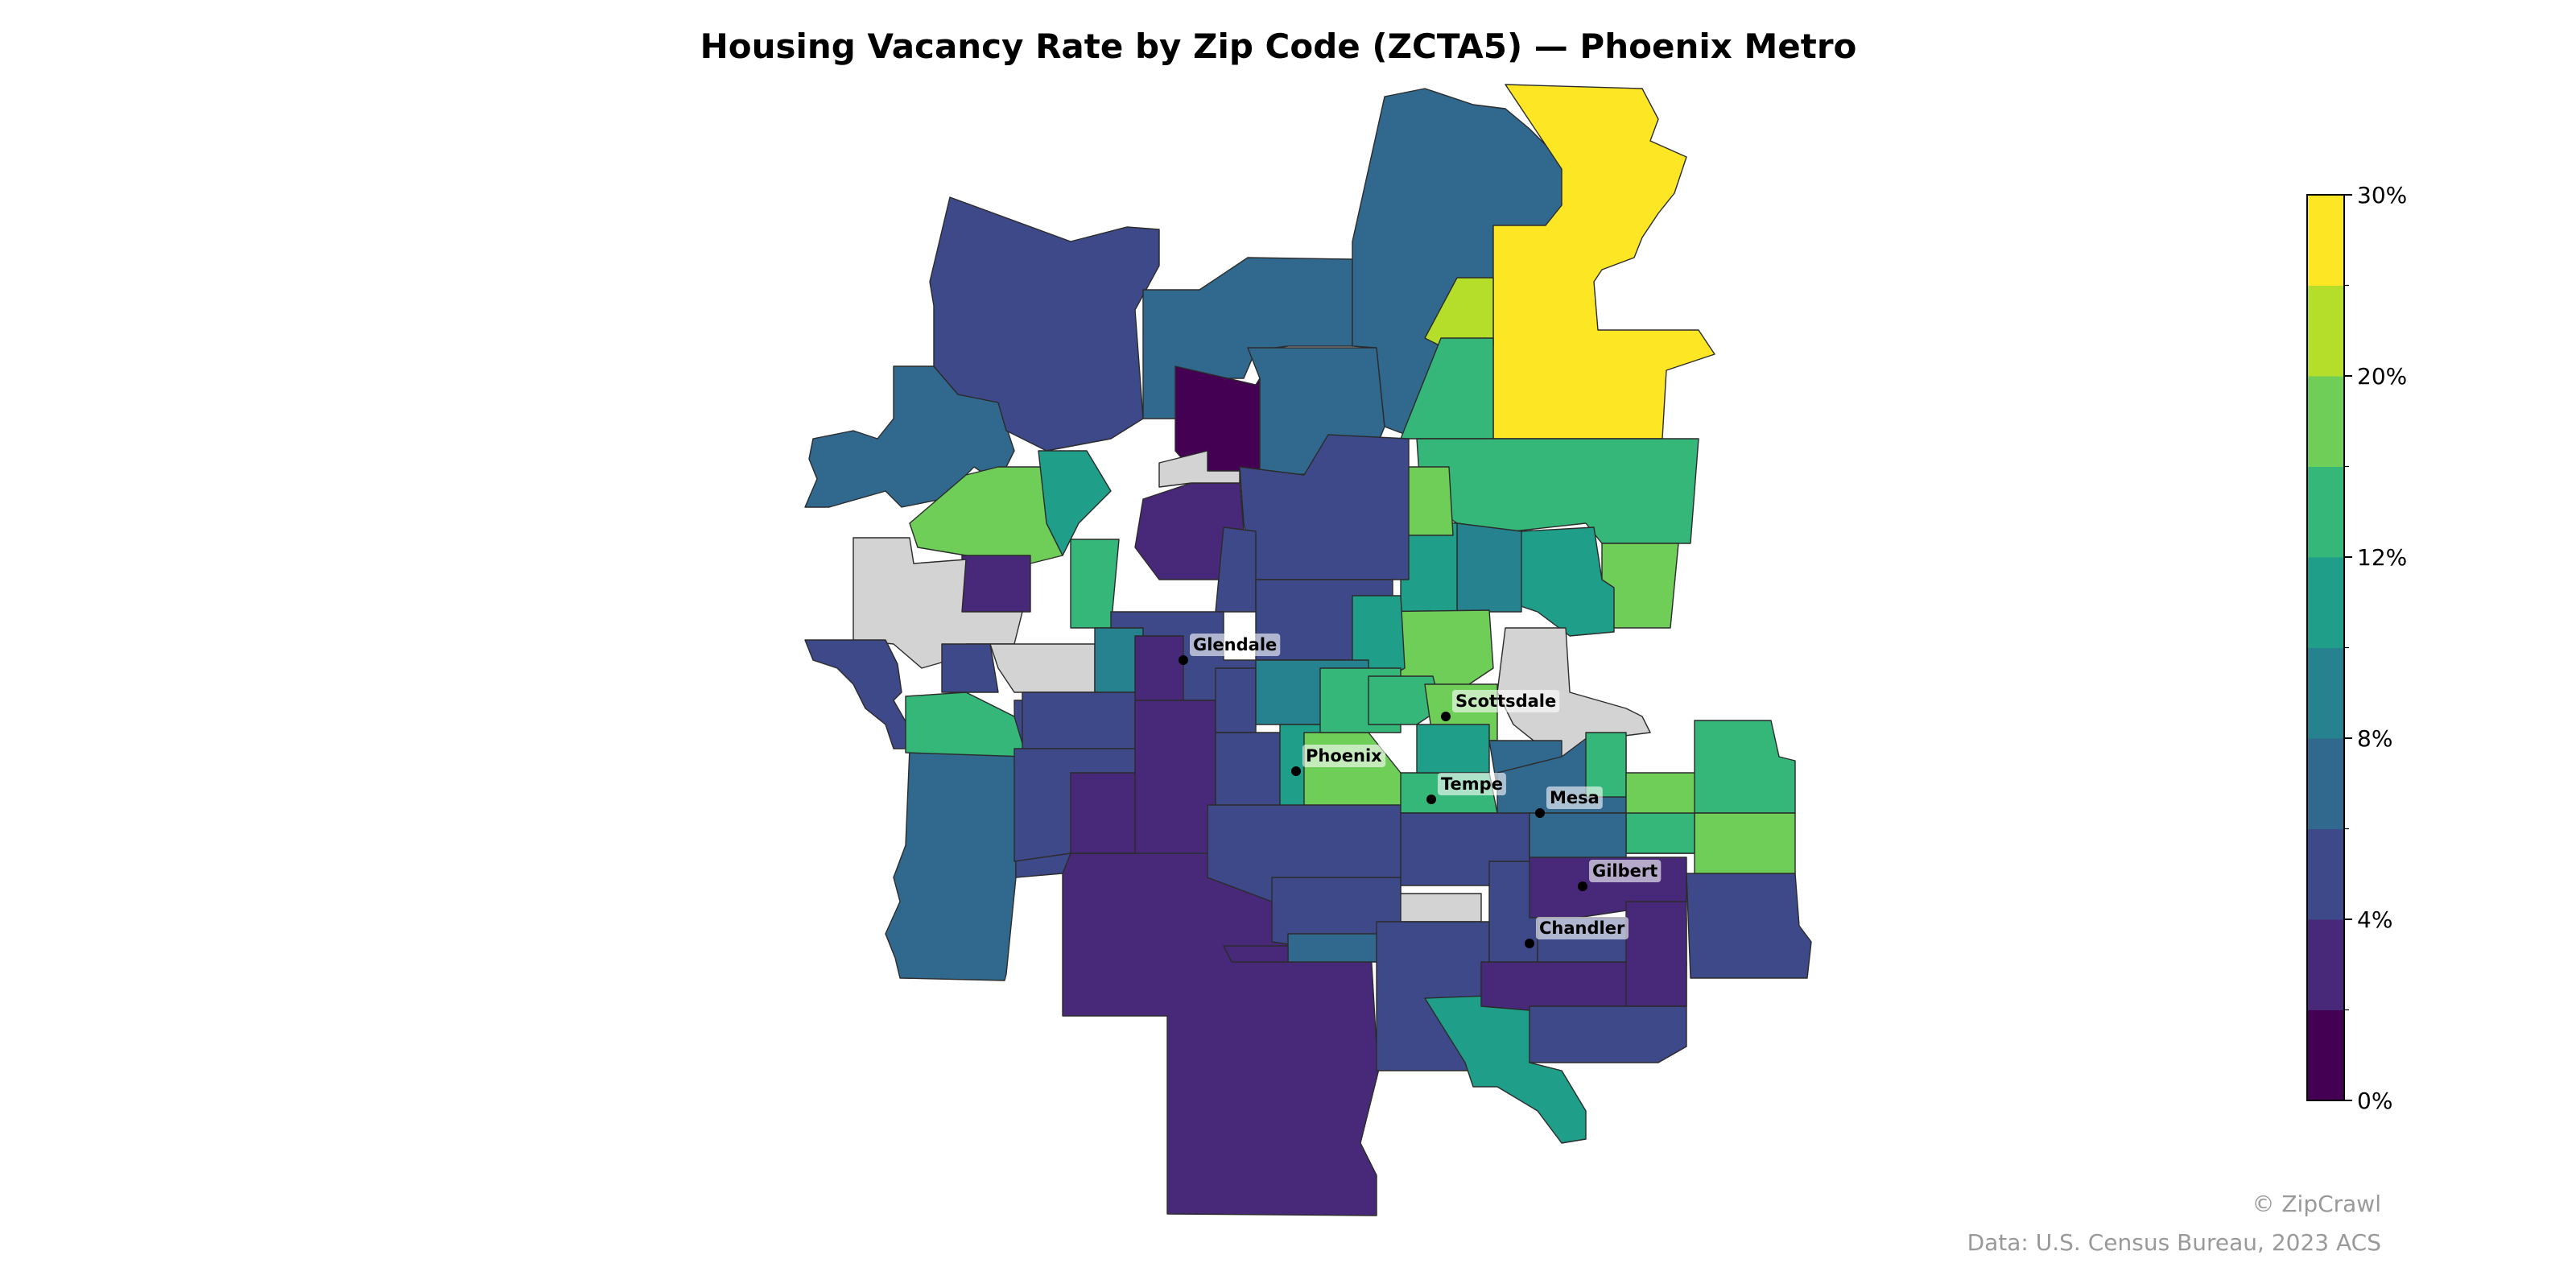  Describe the element at coordinates (2374, 919) in the screenshot. I see `colorbar-tick-label: 4%` at that location.